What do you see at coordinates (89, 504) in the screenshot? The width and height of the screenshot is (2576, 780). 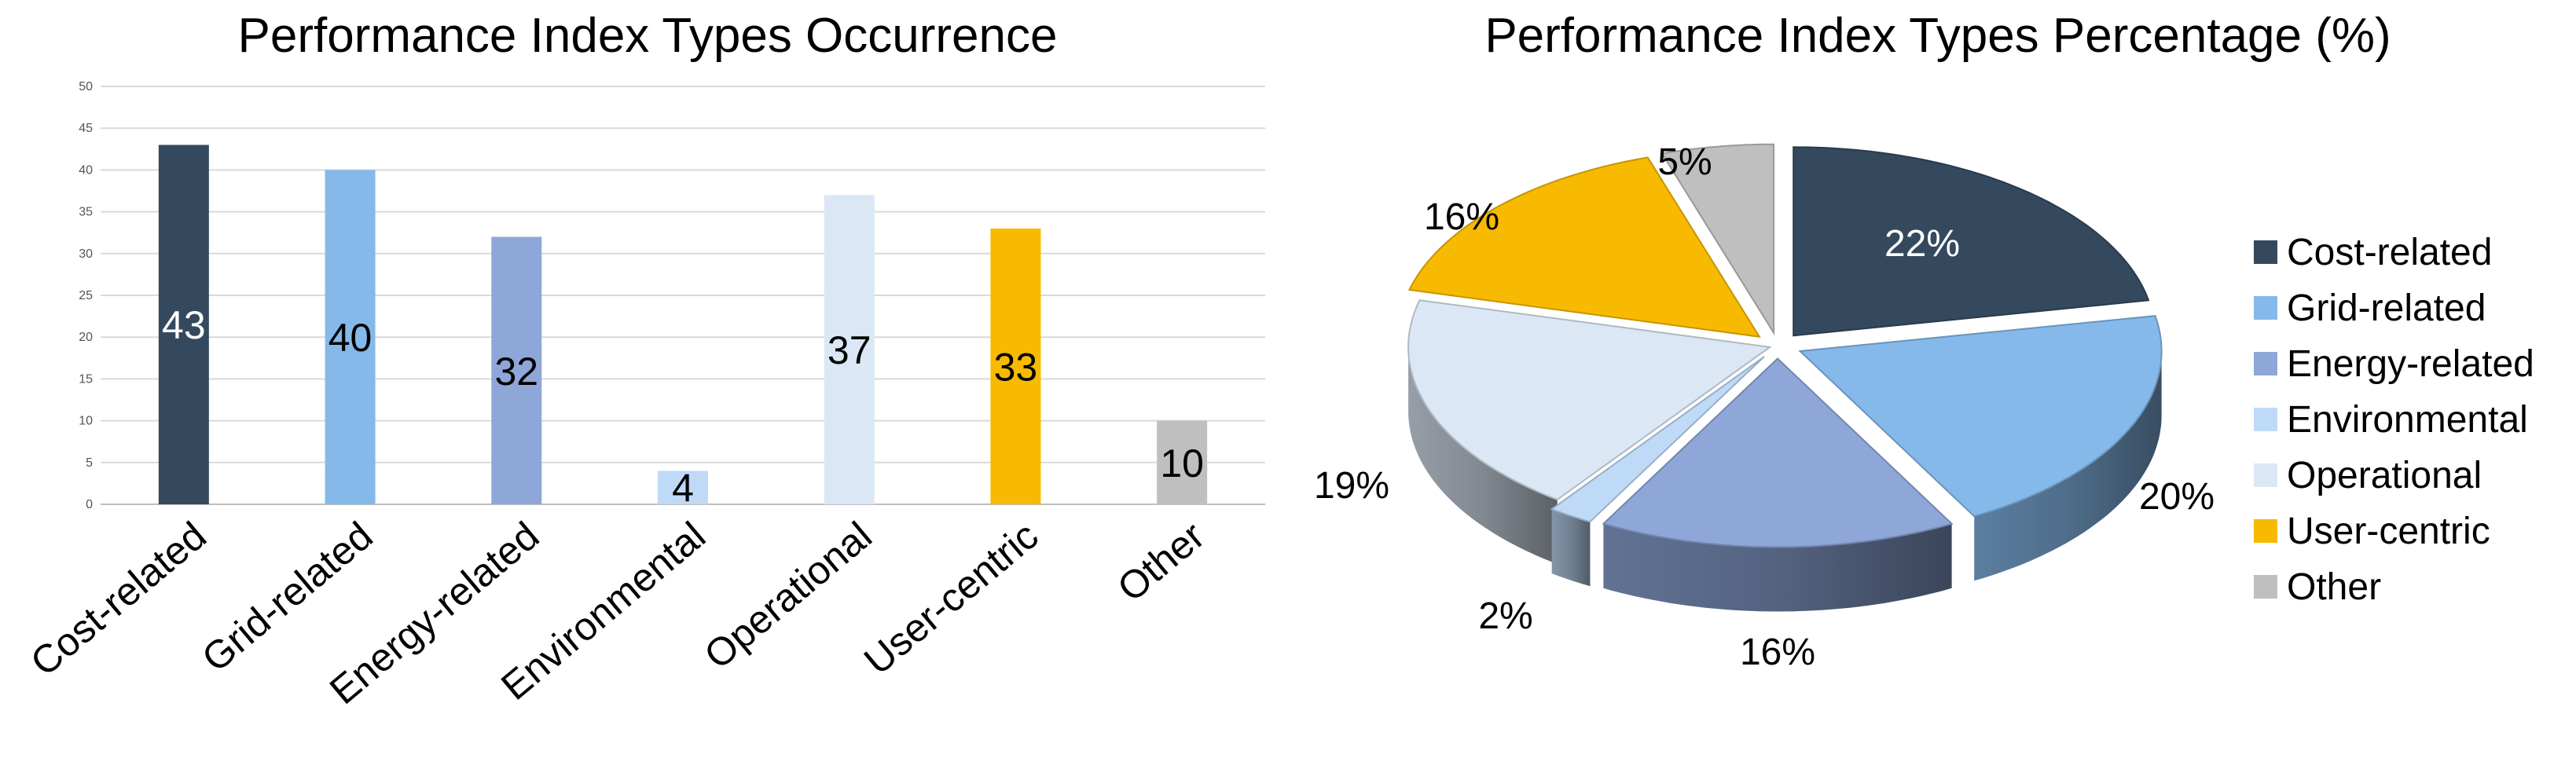 I see `y-tick-label: 0` at bounding box center [89, 504].